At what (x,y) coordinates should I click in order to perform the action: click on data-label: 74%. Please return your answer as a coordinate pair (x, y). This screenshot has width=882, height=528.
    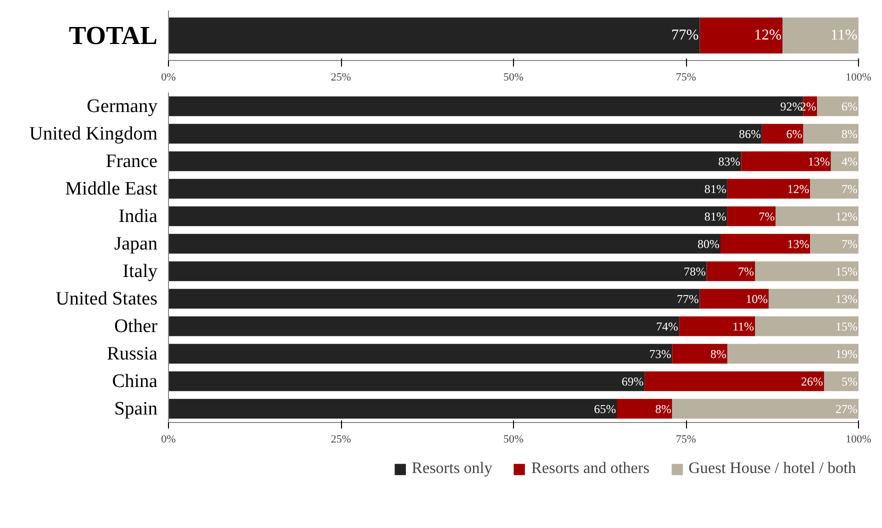
    Looking at the image, I should click on (667, 326).